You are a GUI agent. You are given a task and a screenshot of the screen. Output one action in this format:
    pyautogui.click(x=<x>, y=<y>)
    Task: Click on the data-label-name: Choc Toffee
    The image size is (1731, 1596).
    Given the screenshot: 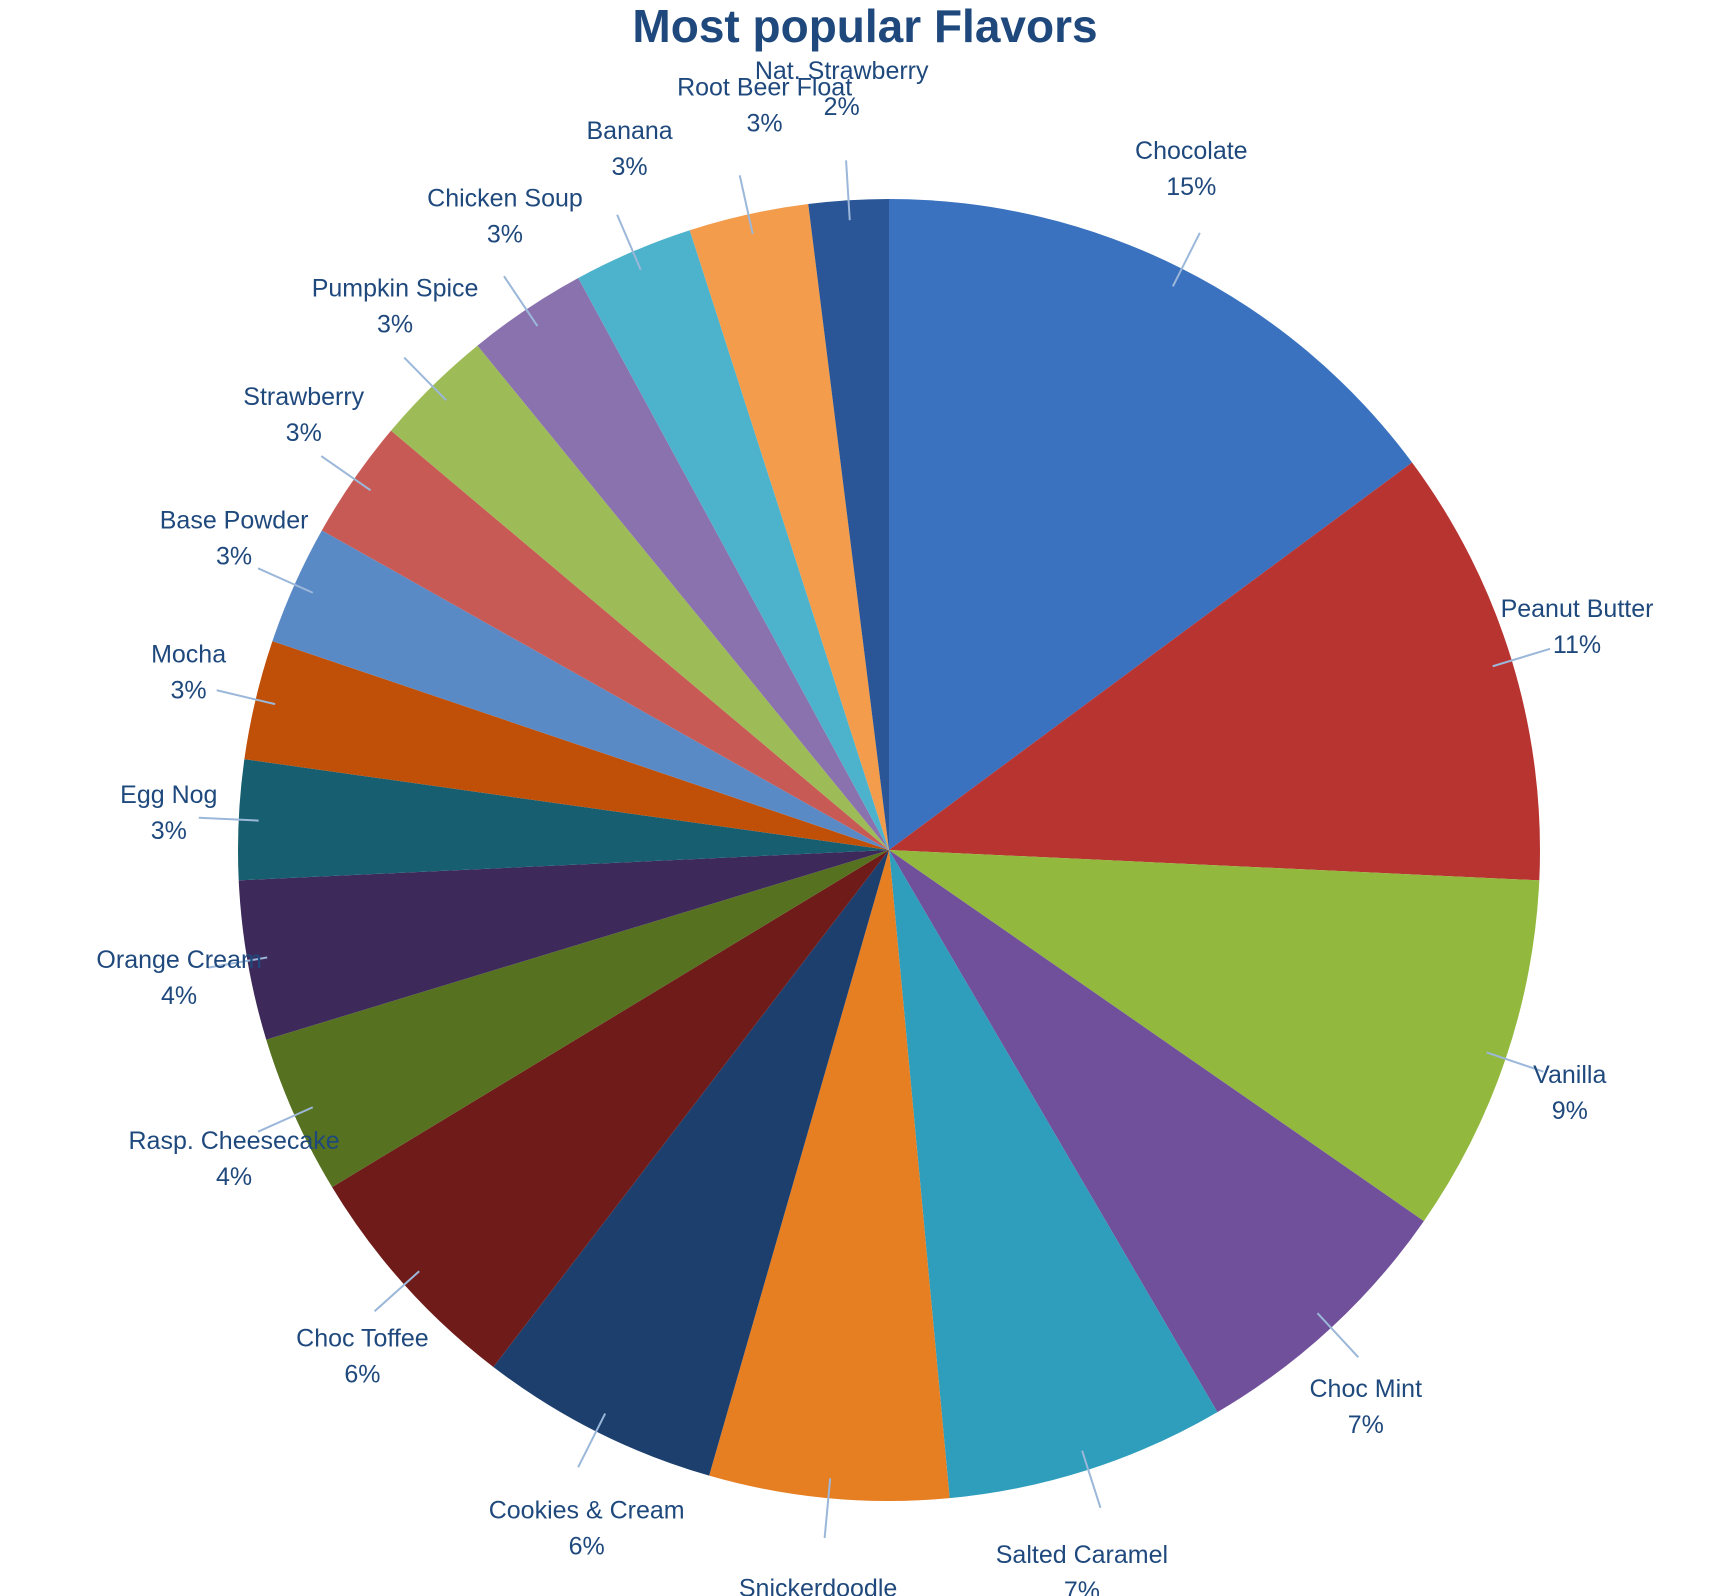 What is the action you would take?
    pyautogui.click(x=362, y=1339)
    